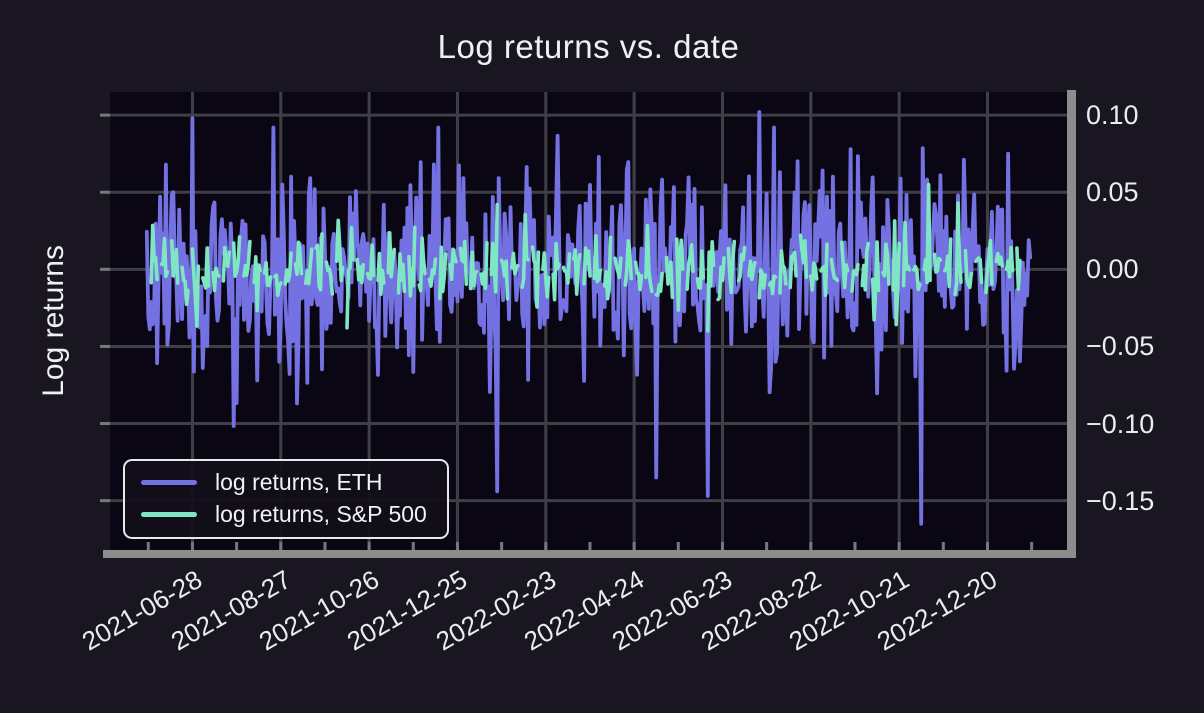 This screenshot has width=1204, height=713. I want to click on y-tick-label: −0.05, so click(1120, 346).